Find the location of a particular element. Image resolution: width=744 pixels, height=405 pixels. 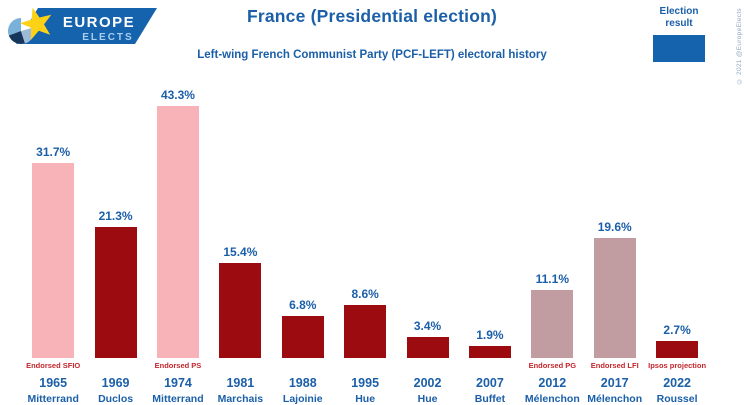

bar-column-1965: 31.7% Endorsed SFIO 1965 Mitterrand is located at coordinates (53, 246).